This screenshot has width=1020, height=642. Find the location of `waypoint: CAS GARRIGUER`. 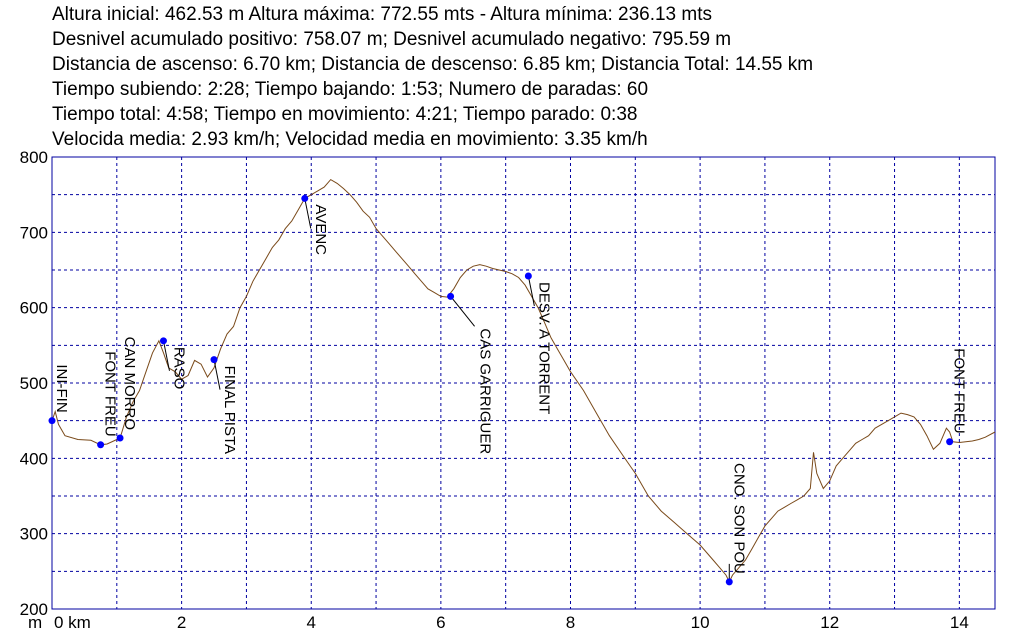

waypoint: CAS GARRIGUER is located at coordinates (470, 373).